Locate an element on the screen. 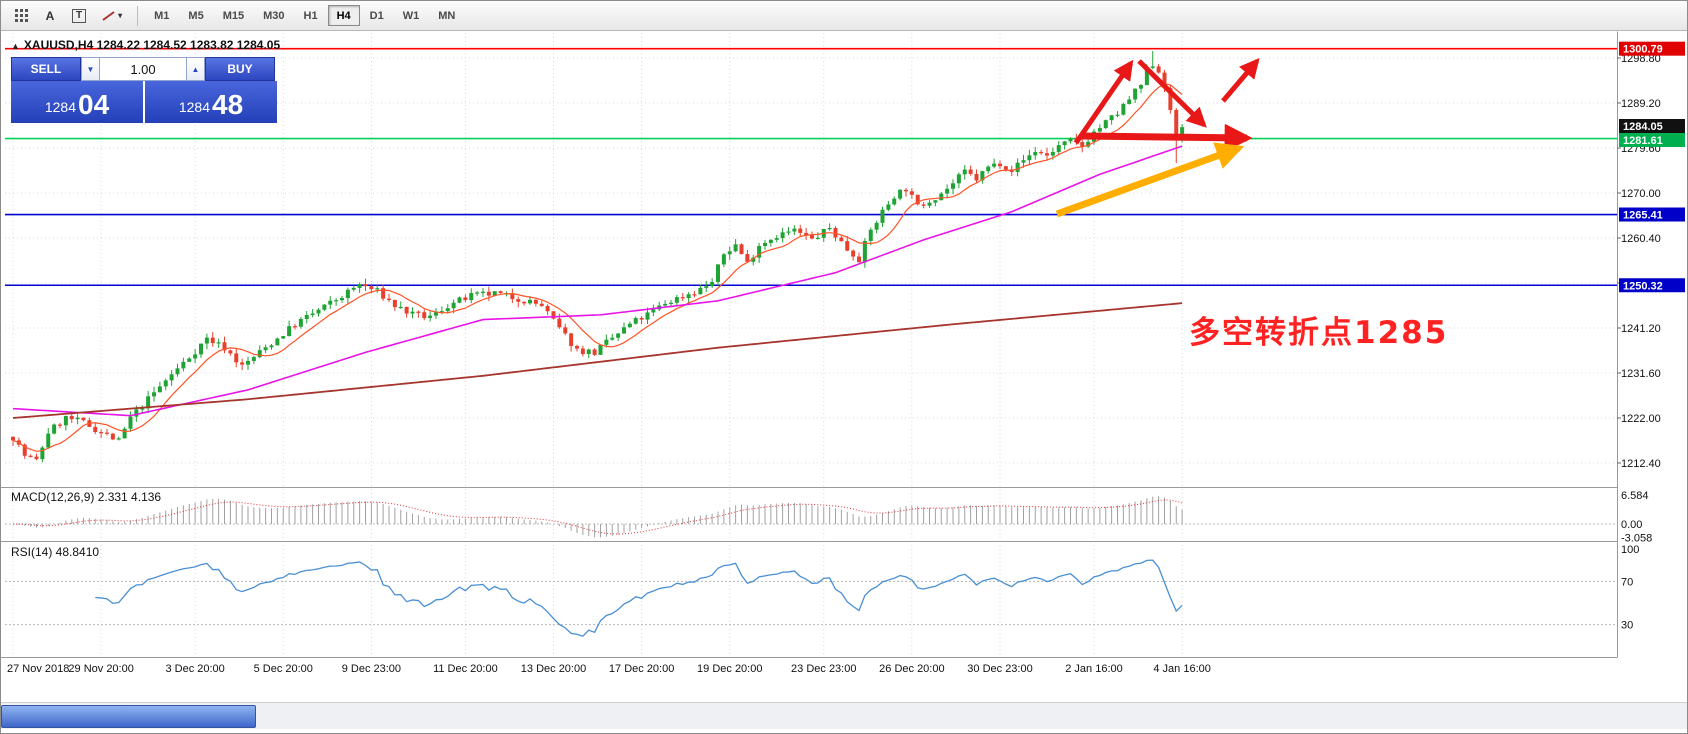  cursor-tool-button: A is located at coordinates (50, 16).